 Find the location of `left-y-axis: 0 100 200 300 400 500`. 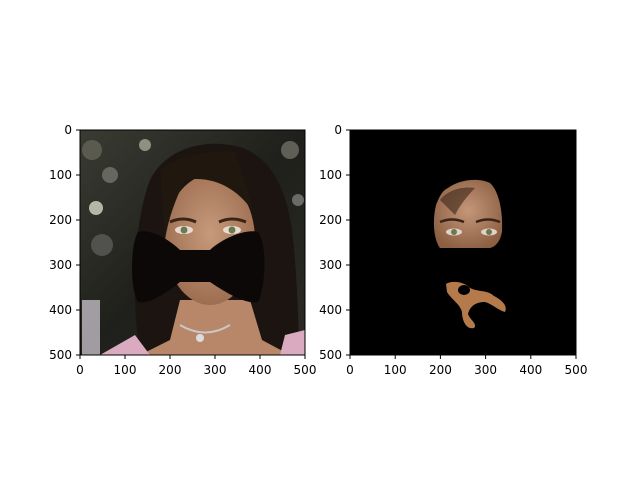

left-y-axis: 0 100 200 300 400 500 is located at coordinates (64, 242).